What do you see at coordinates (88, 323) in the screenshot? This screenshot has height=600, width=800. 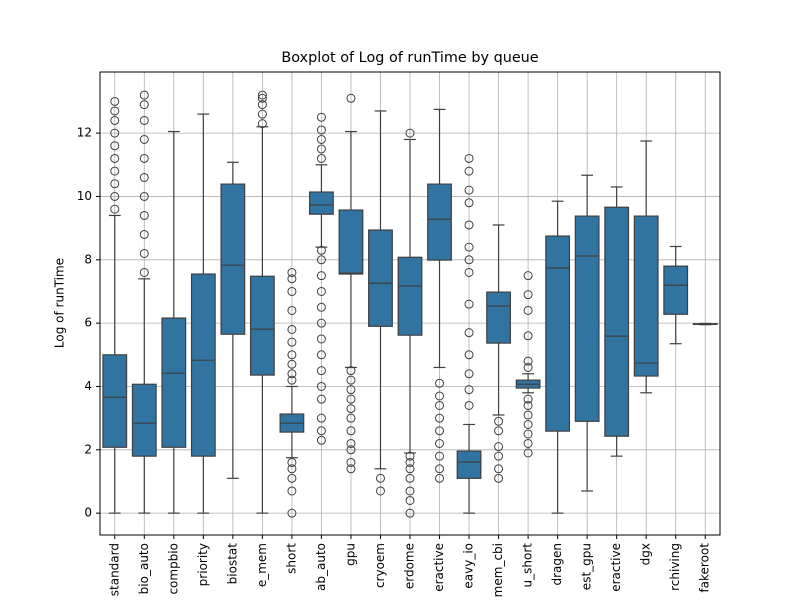 I see `y-tick-label: 6` at bounding box center [88, 323].